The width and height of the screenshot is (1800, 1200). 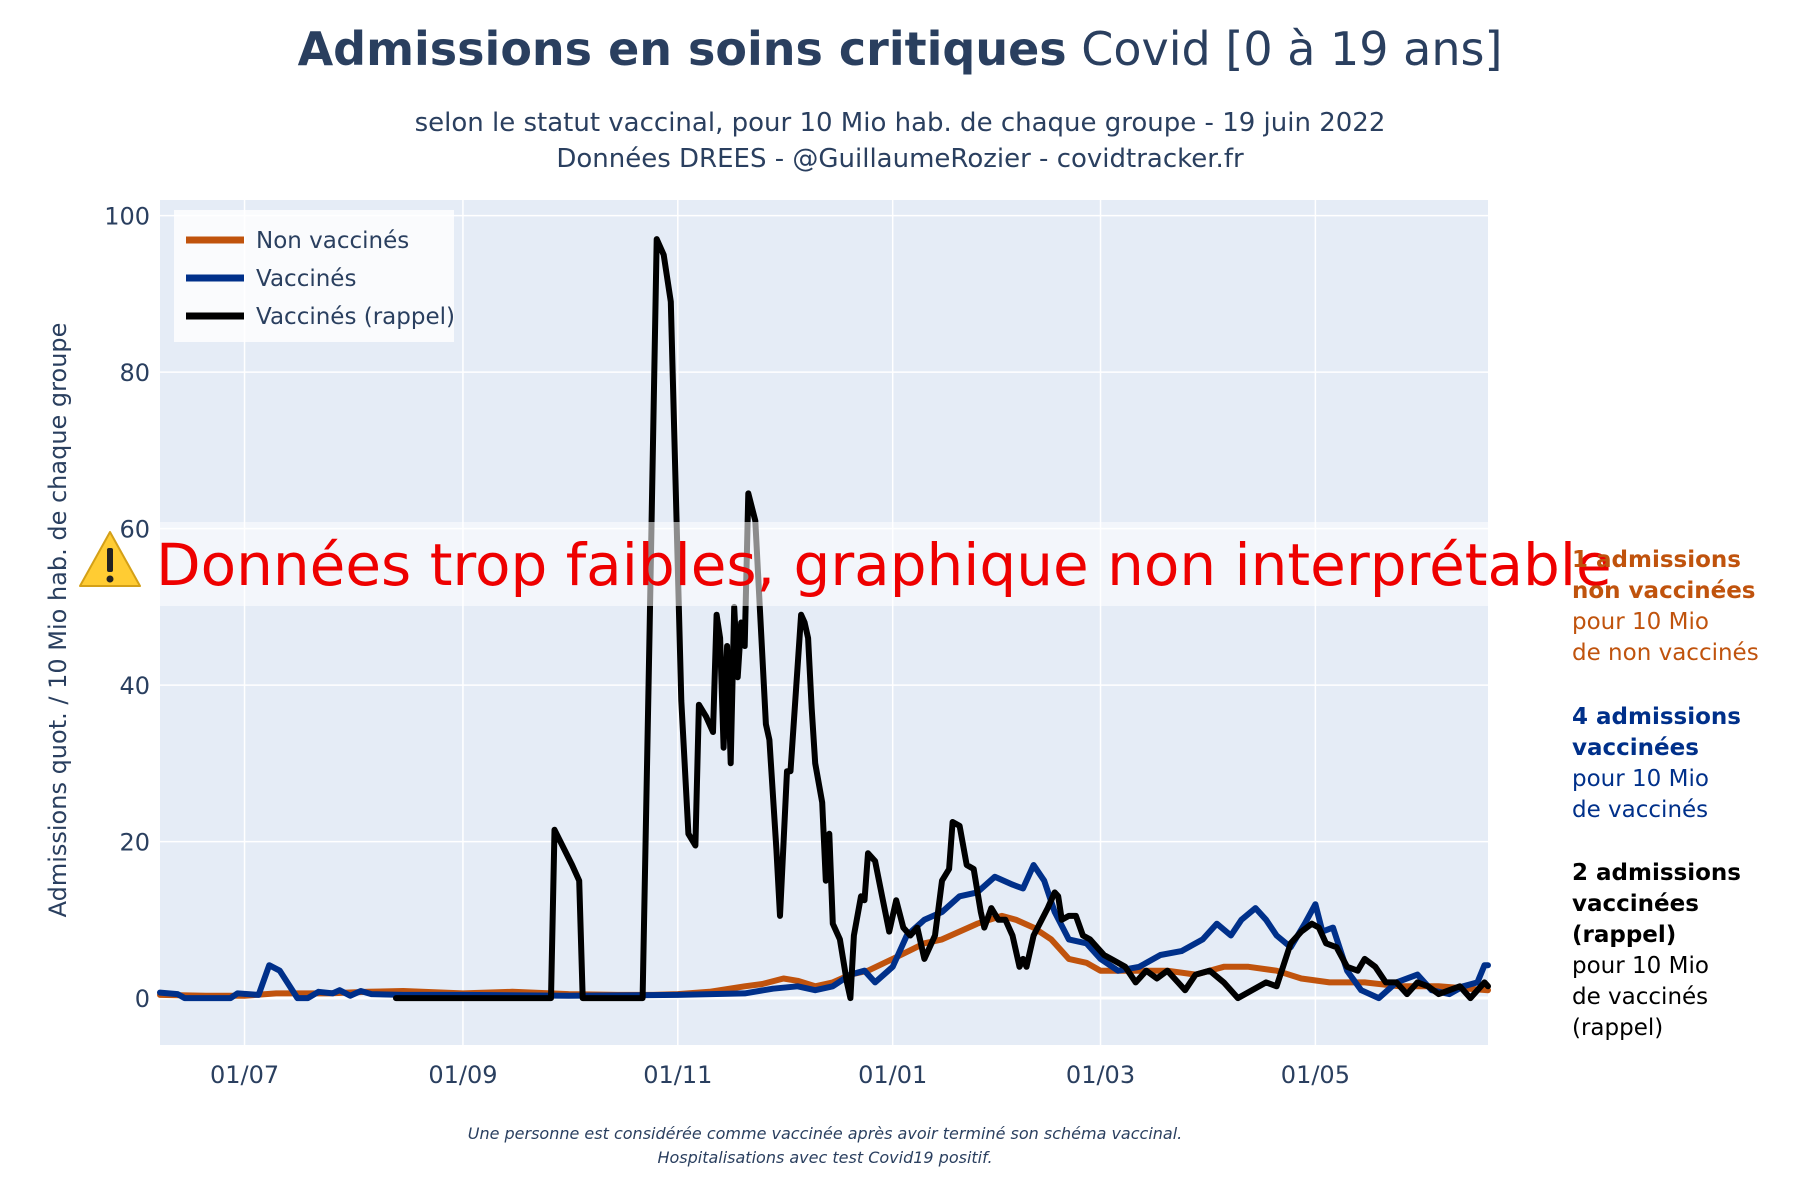 What do you see at coordinates (892, 1075) in the screenshot?
I see `x-tick-label: 01/01` at bounding box center [892, 1075].